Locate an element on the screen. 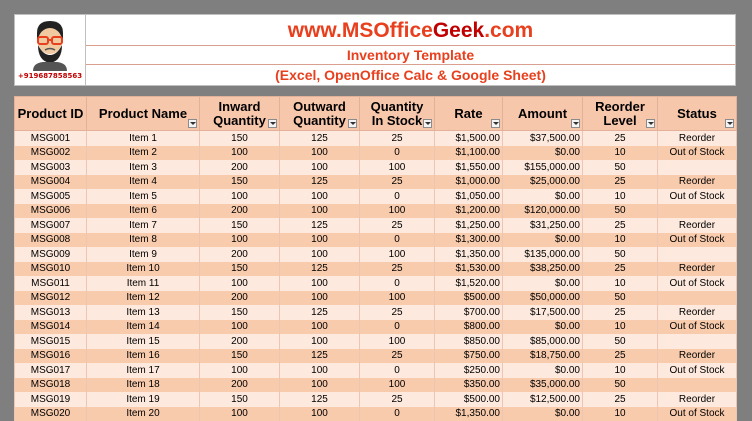  rate-cell: $850.00 is located at coordinates (469, 341).